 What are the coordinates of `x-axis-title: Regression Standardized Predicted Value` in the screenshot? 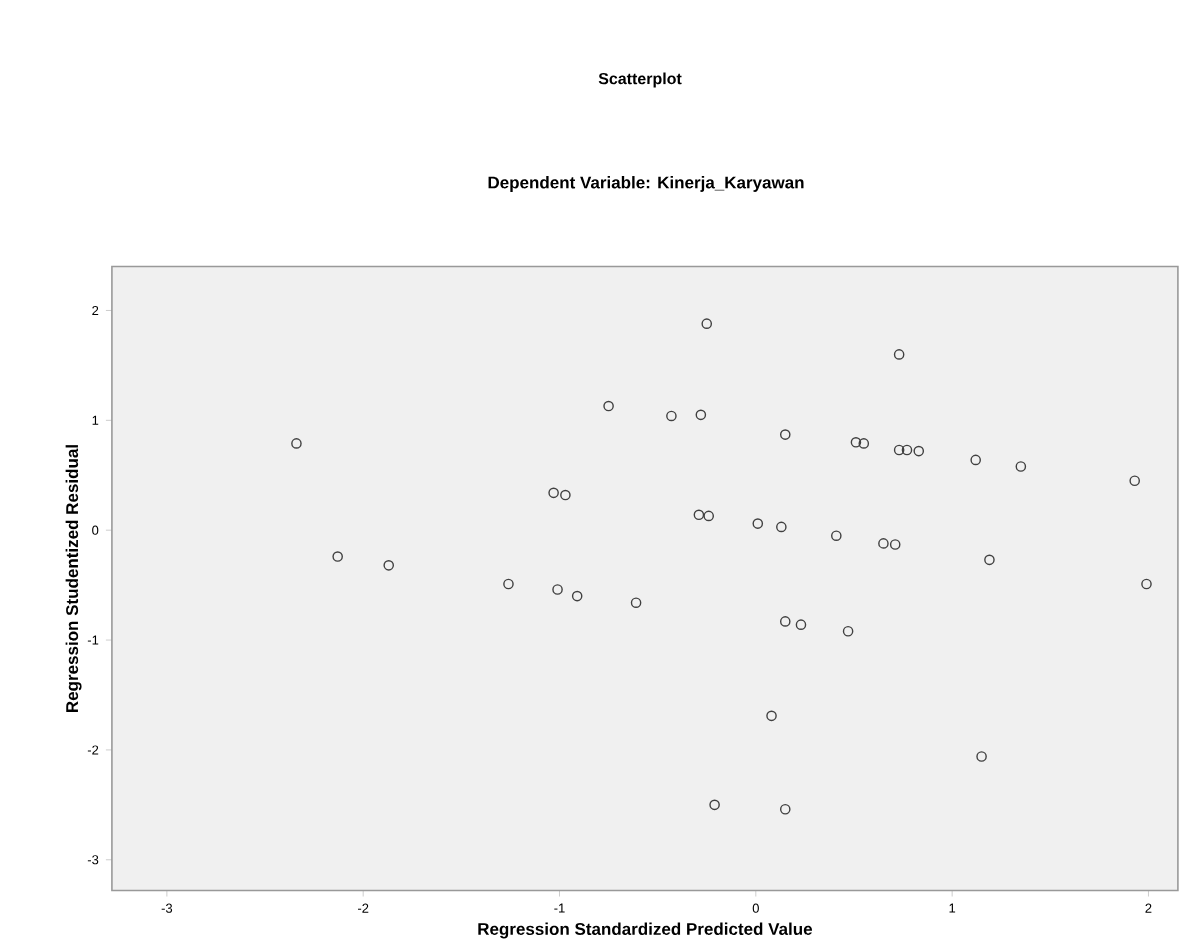 It's located at (645, 930).